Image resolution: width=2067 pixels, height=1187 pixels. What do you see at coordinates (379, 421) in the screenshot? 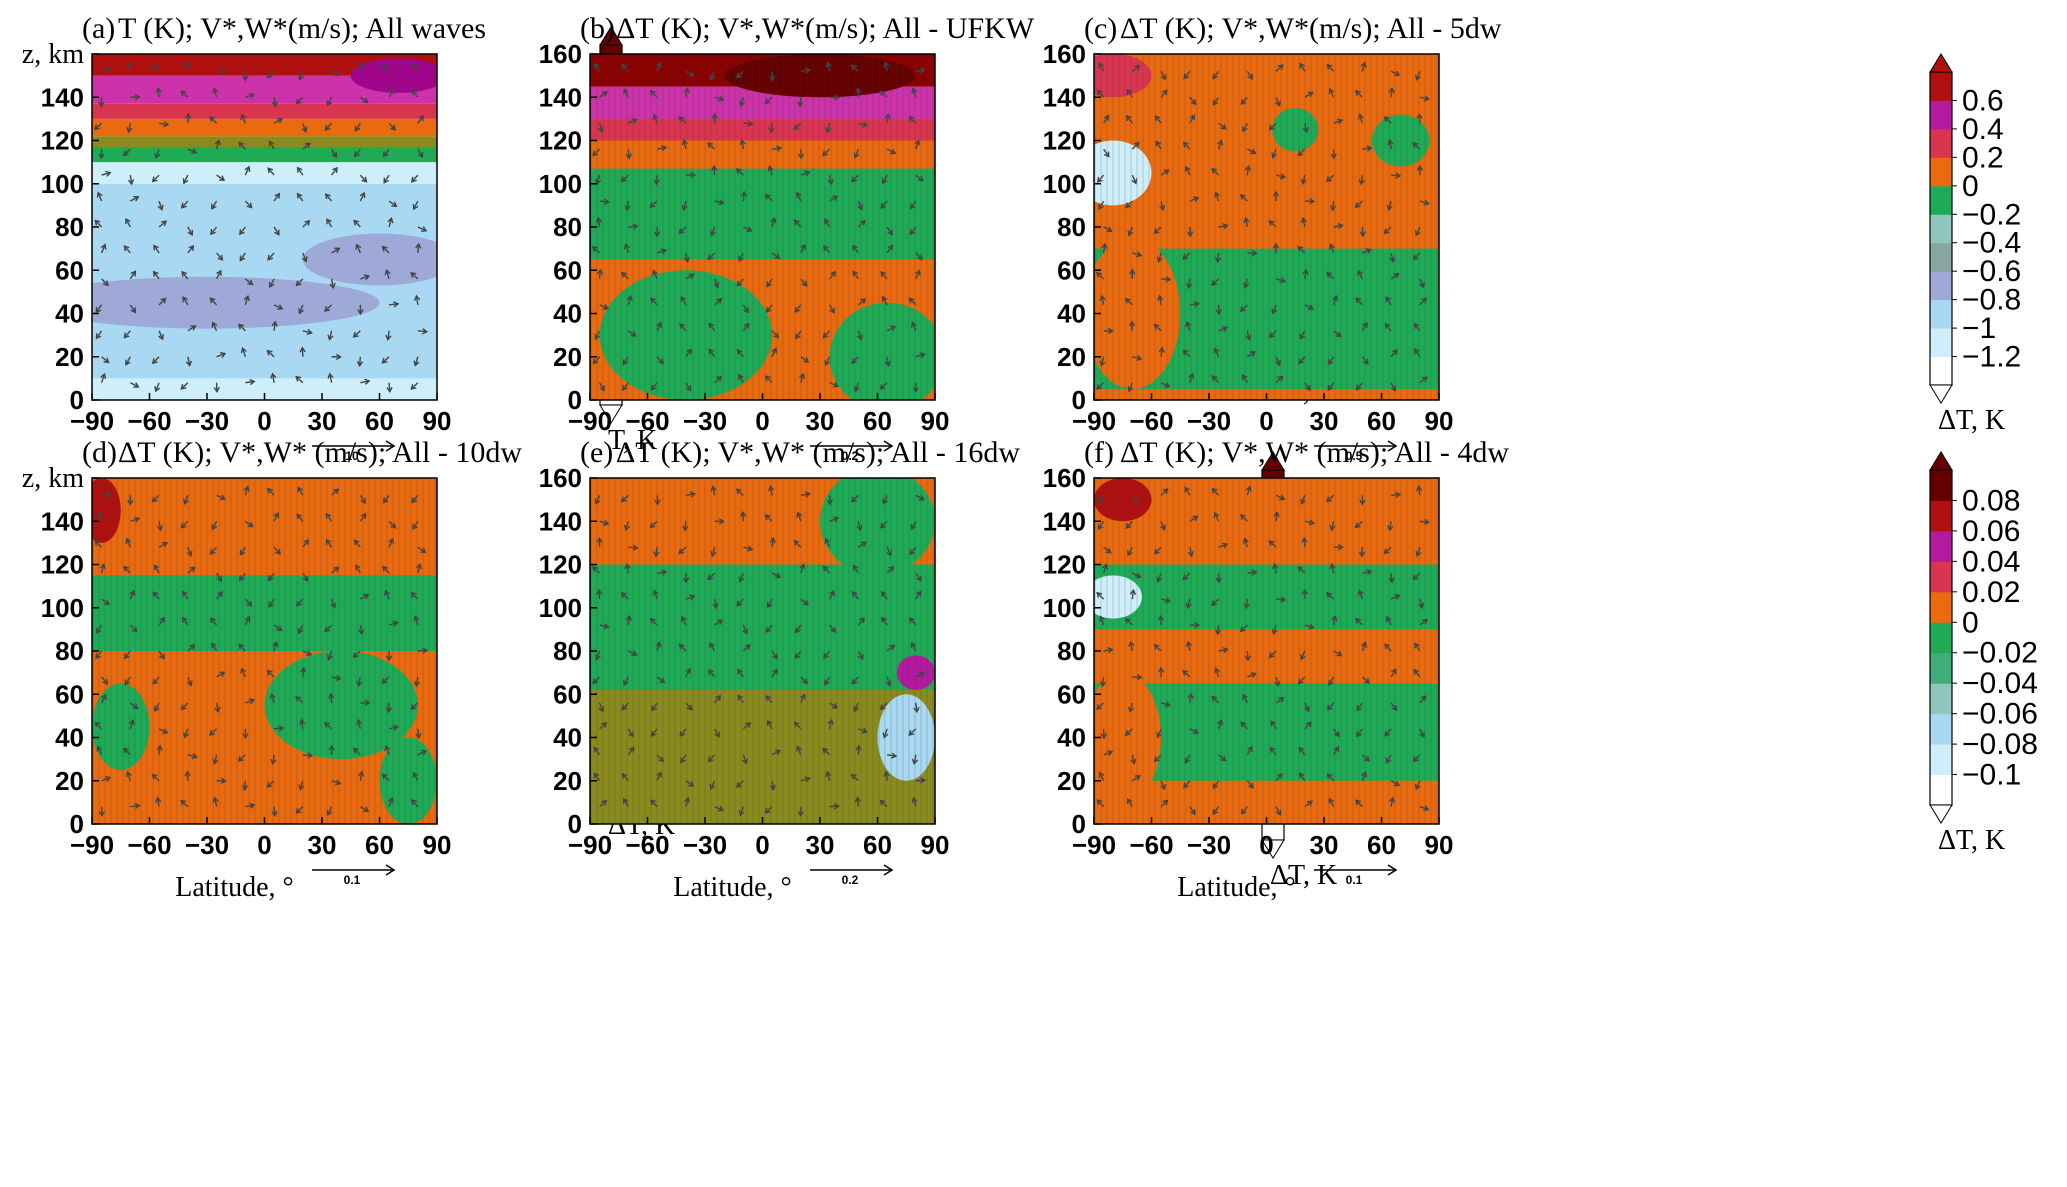
I see `x-tick-label: 60` at bounding box center [379, 421].